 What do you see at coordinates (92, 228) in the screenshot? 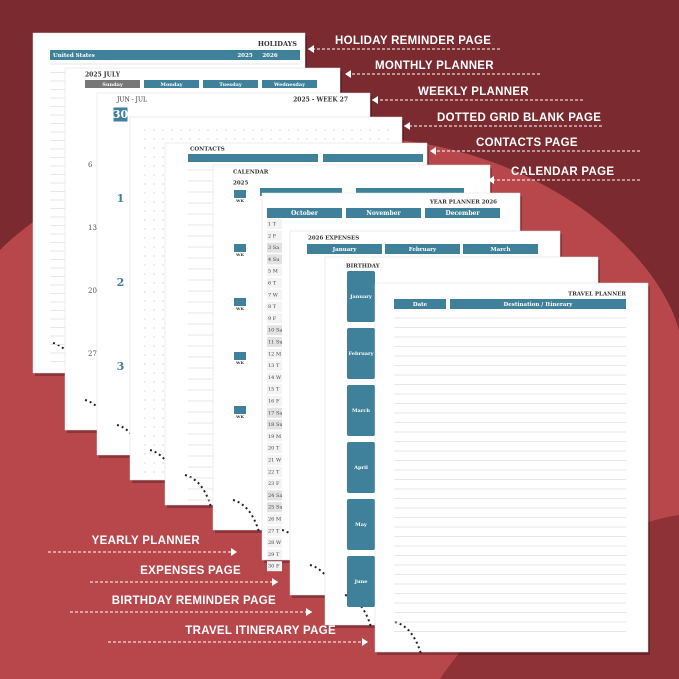
I see `date-number: 13` at bounding box center [92, 228].